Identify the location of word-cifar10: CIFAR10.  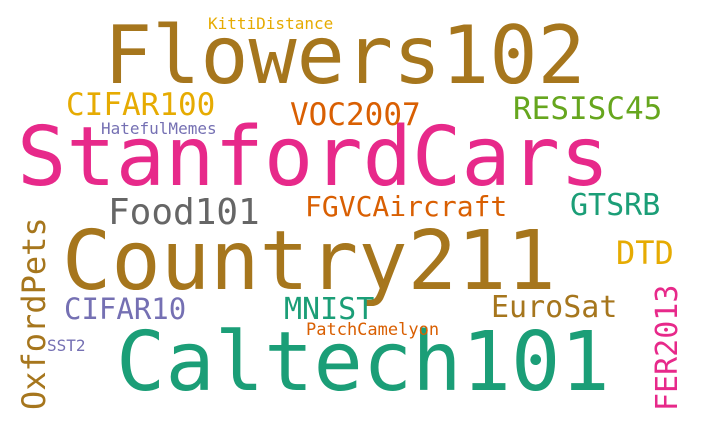
(125, 309).